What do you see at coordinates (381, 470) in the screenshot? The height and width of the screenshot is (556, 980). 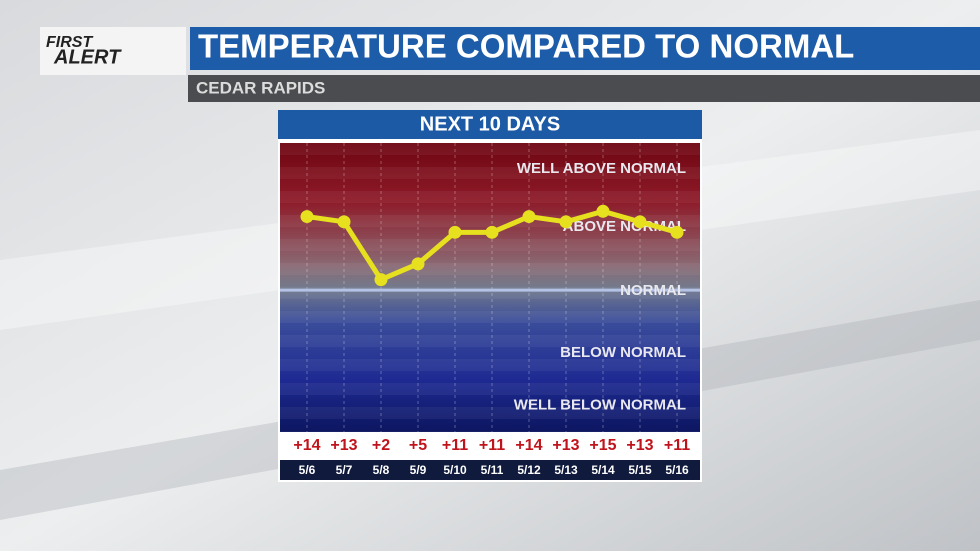 I see `x-tick-label: 5/8` at bounding box center [381, 470].